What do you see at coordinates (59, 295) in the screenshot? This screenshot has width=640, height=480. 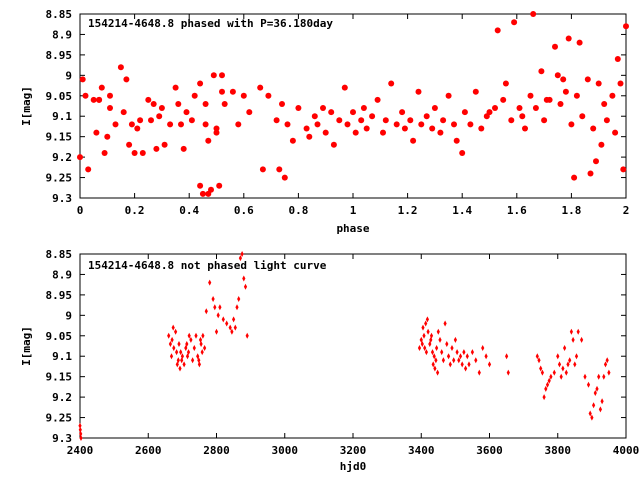 I see `y-tick-label: 8.95` at bounding box center [59, 295].